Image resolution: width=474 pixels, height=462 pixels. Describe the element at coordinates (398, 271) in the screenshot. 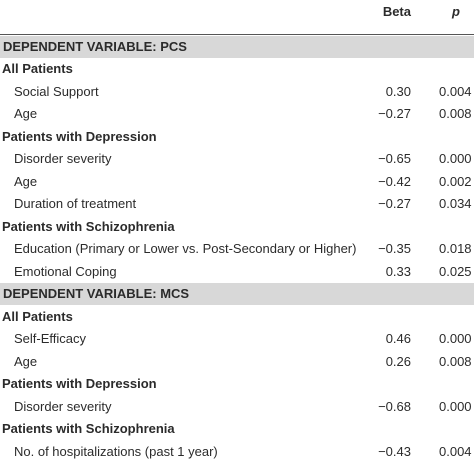

I see `beta-value: 0.33` at that location.